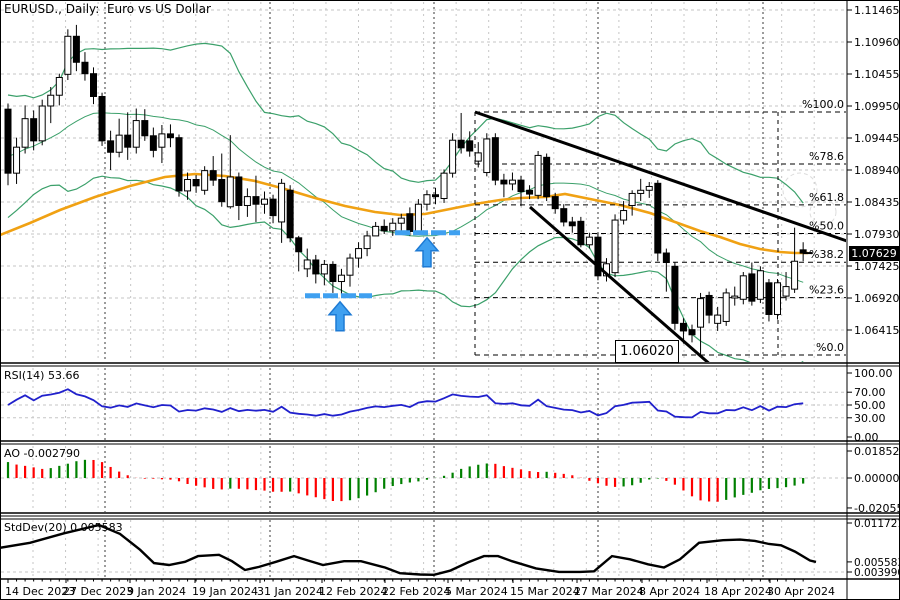 Image resolution: width=900 pixels, height=600 pixels. What do you see at coordinates (877, 138) in the screenshot?
I see `price-axis-label: 1.09445` at bounding box center [877, 138].